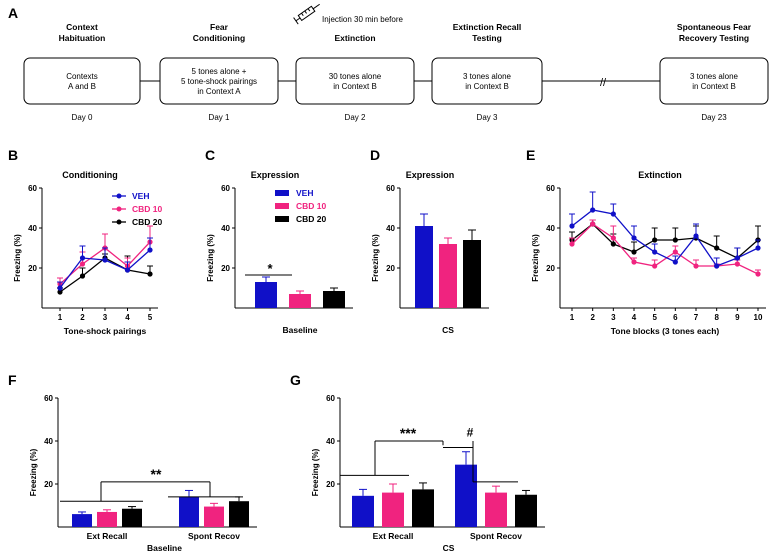  Describe the element at coordinates (375, 155) in the screenshot. I see `panel-letter-d: D` at that location.